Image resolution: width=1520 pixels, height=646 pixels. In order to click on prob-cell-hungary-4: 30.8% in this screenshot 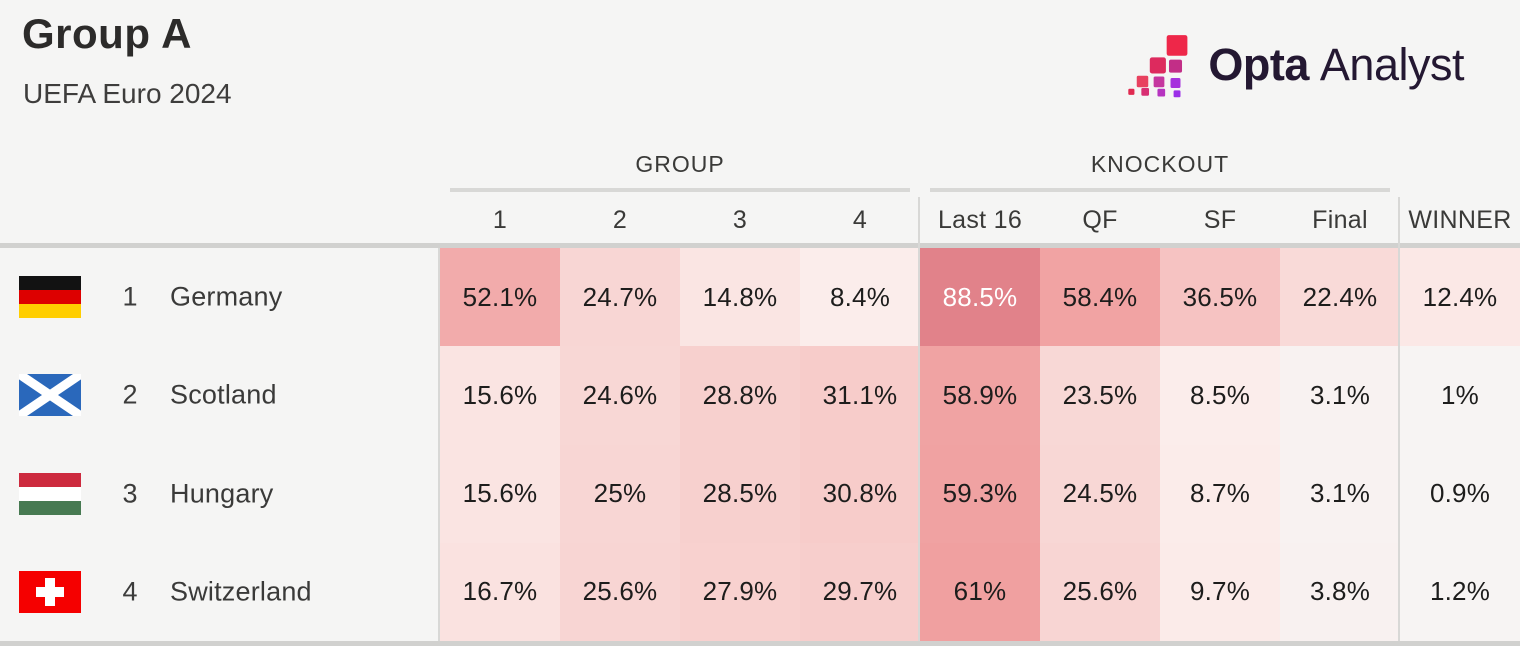, I will do `click(860, 493)`.